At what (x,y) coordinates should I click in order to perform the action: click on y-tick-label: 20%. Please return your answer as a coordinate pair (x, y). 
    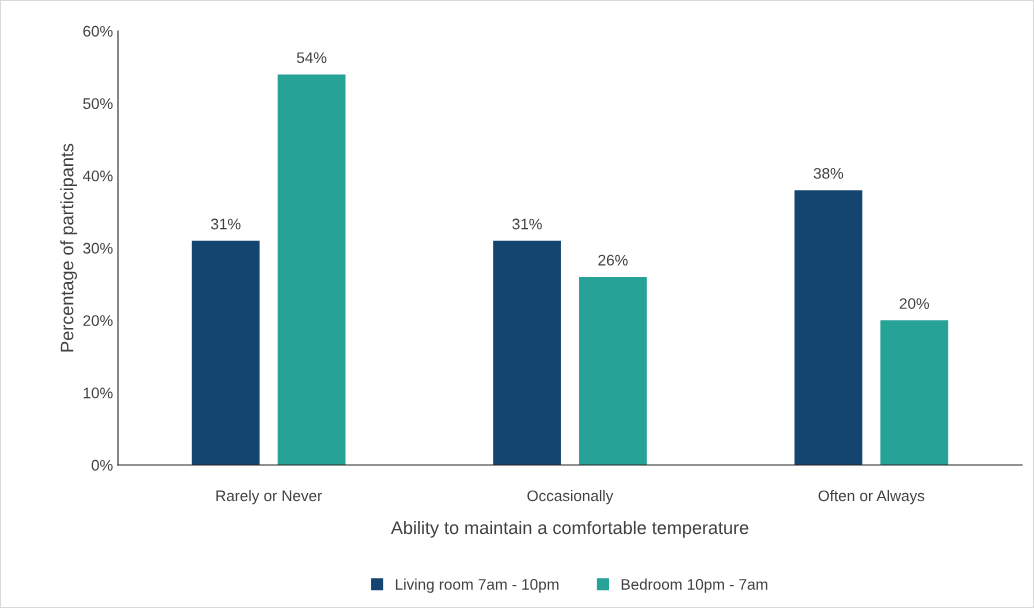
    Looking at the image, I should click on (98, 321).